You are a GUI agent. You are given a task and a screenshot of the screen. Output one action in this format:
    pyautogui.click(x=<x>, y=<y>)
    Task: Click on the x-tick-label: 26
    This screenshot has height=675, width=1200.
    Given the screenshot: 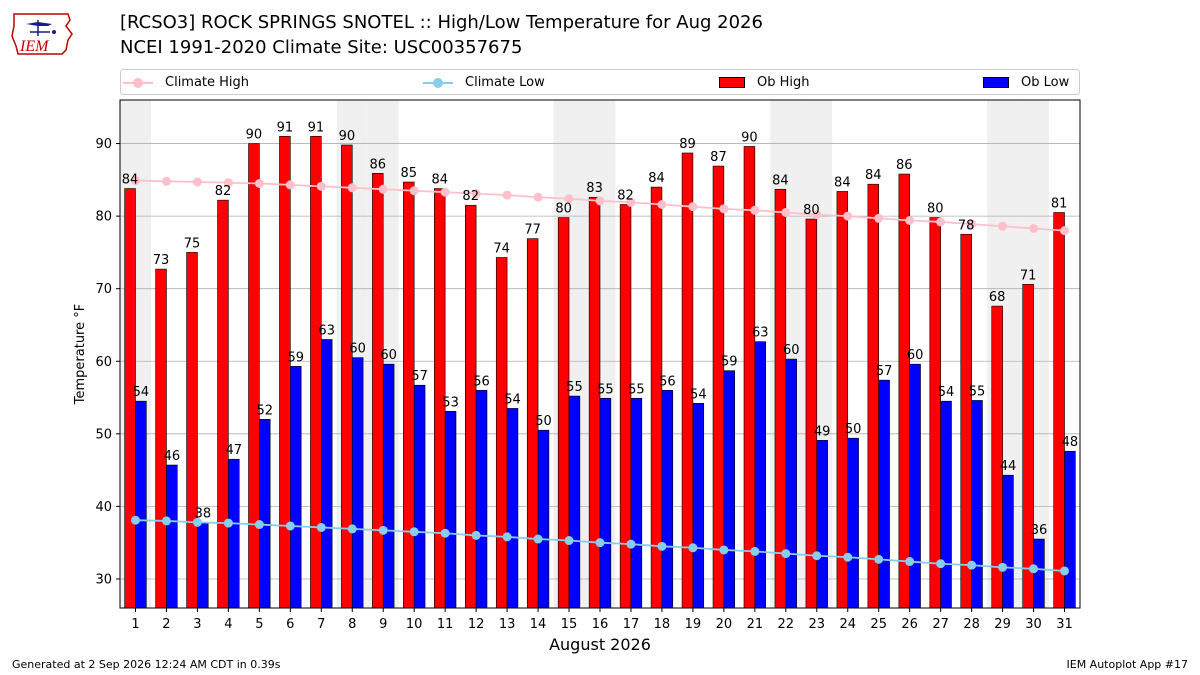 What is the action you would take?
    pyautogui.click(x=909, y=624)
    